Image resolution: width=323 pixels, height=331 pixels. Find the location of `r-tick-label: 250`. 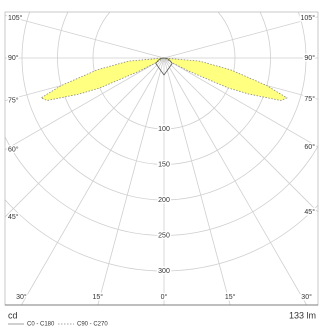

r-tick-label: 250 is located at coordinates (164, 235).